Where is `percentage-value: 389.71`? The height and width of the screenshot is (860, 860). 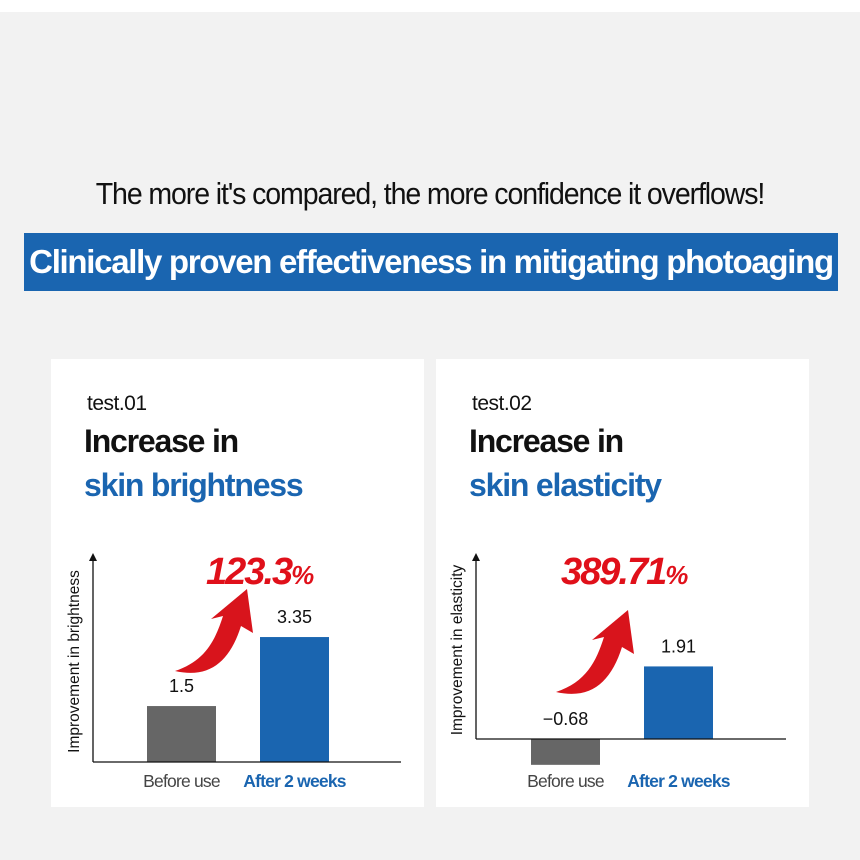 percentage-value: 389.71 is located at coordinates (613, 572).